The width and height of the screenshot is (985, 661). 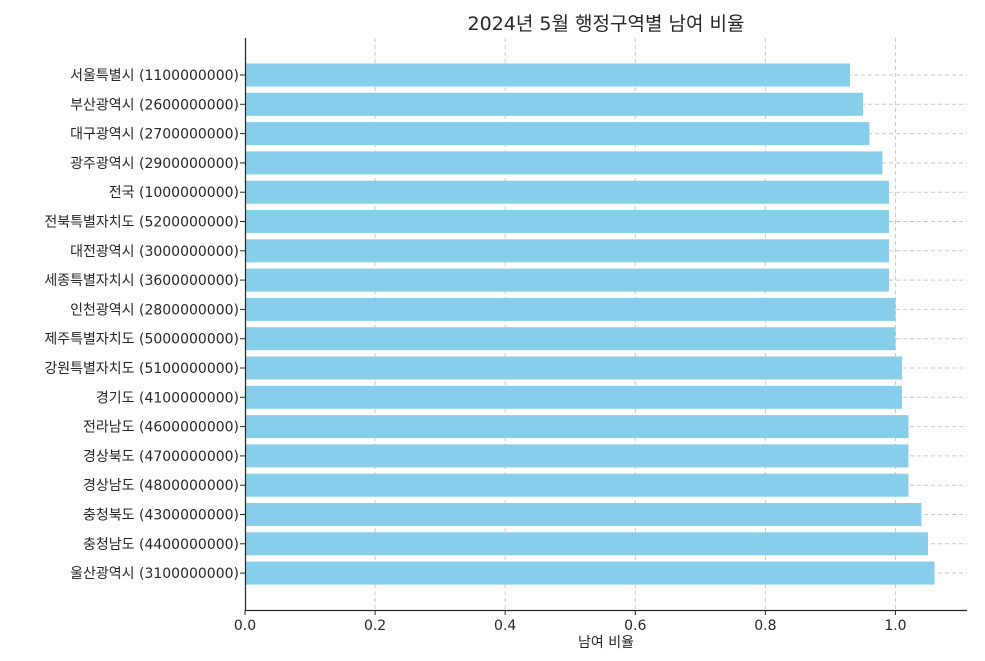 I want to click on category-label: 전라남도 (4600000000), so click(x=161, y=428).